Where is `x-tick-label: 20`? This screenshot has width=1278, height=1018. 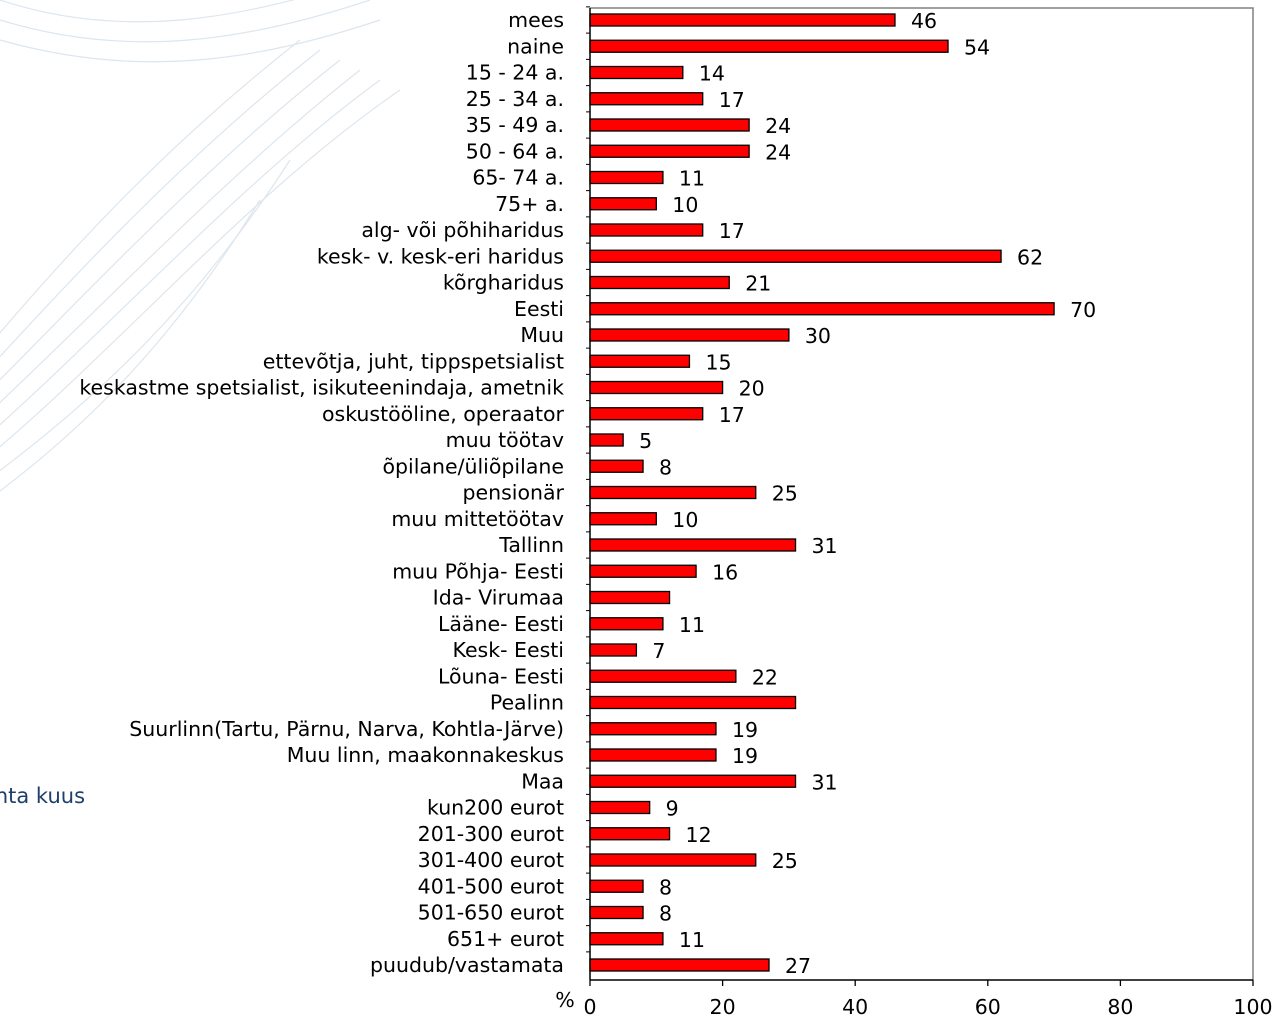
x-tick-label: 20 is located at coordinates (723, 1006).